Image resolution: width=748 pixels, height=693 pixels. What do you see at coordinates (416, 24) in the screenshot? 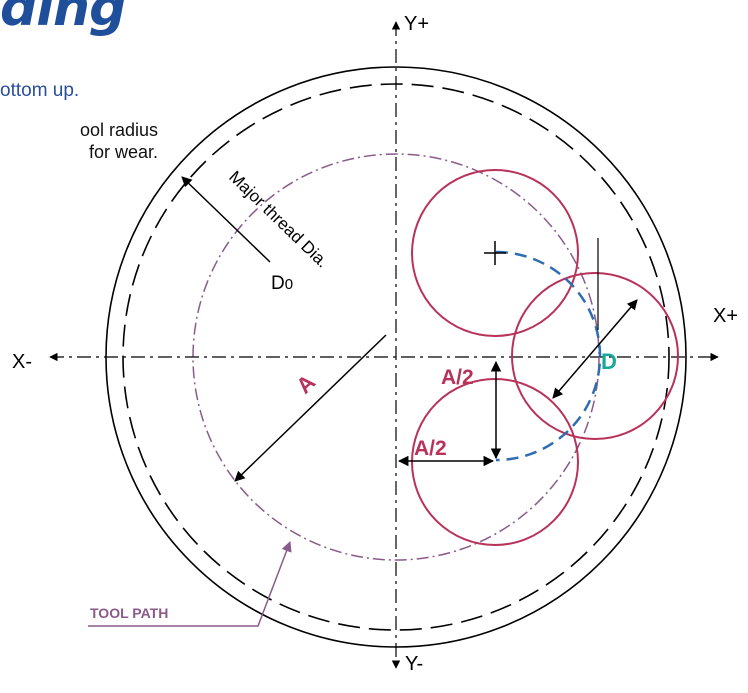
I see `axis-label-y-pos: Y+` at bounding box center [416, 24].